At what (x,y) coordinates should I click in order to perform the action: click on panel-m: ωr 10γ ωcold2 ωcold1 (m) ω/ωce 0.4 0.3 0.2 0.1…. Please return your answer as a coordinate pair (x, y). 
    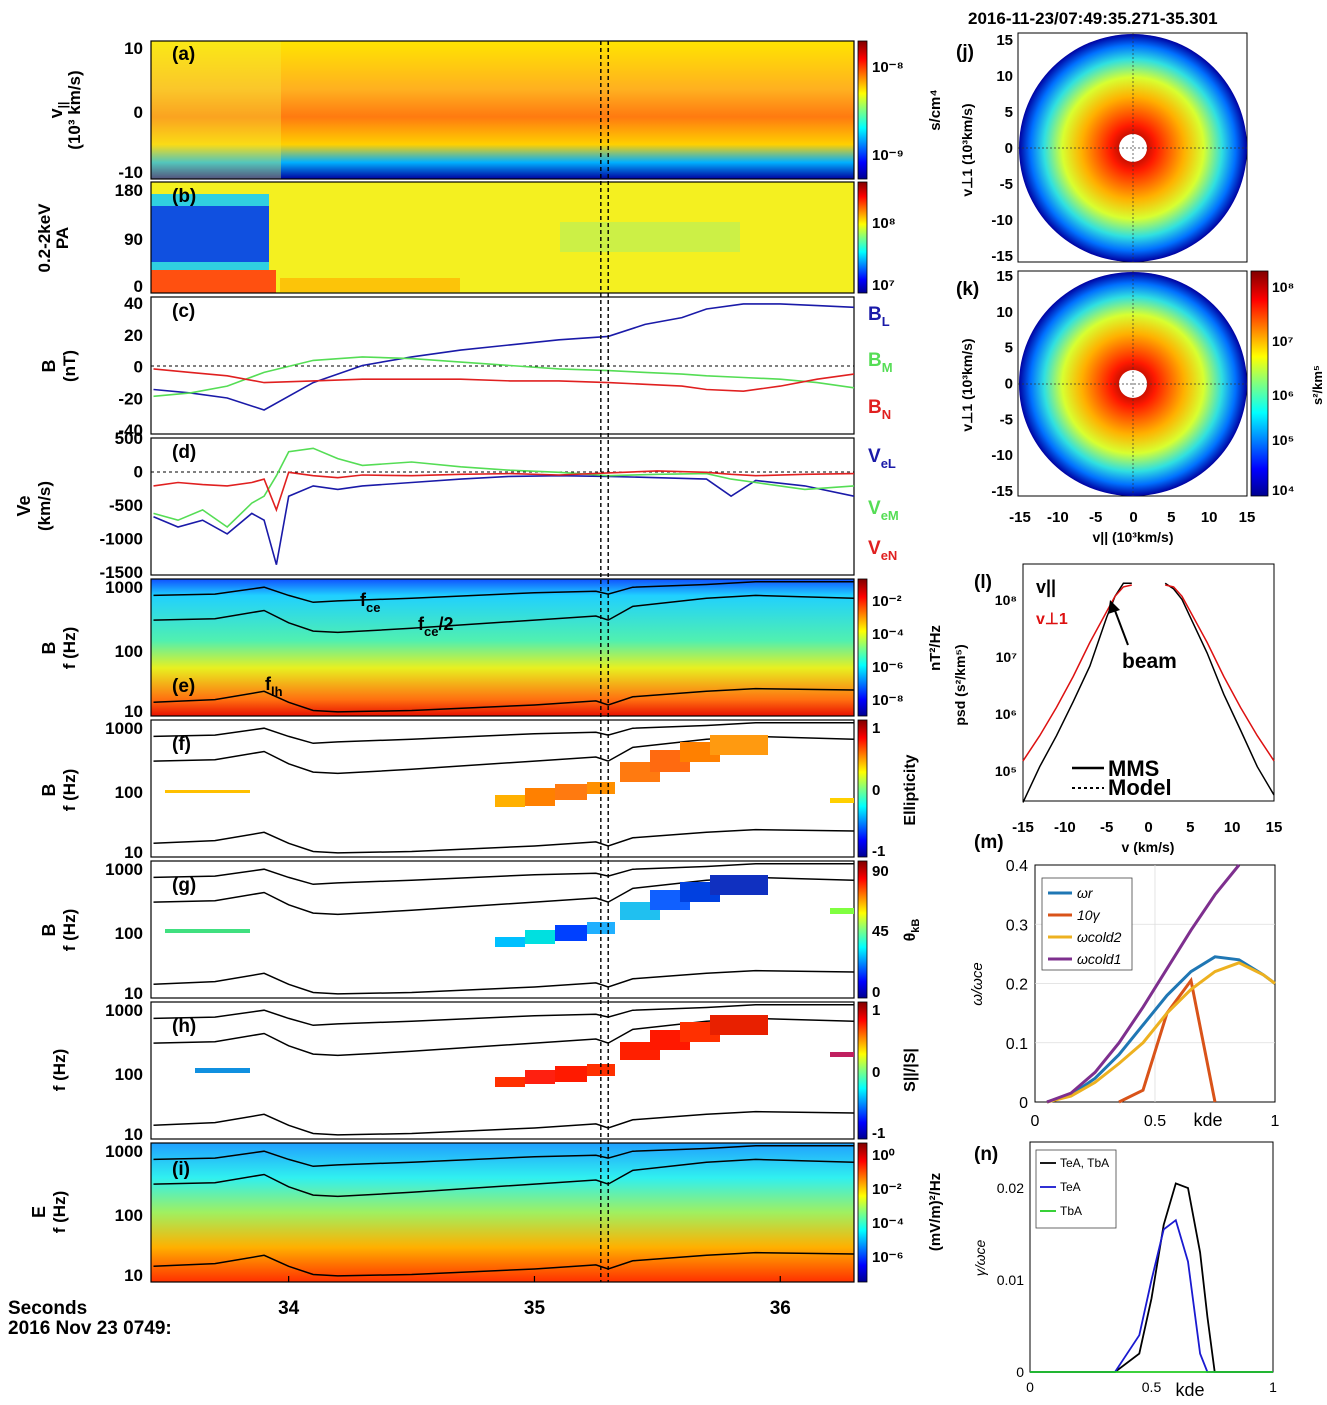
    Looking at the image, I should click on (1124, 981).